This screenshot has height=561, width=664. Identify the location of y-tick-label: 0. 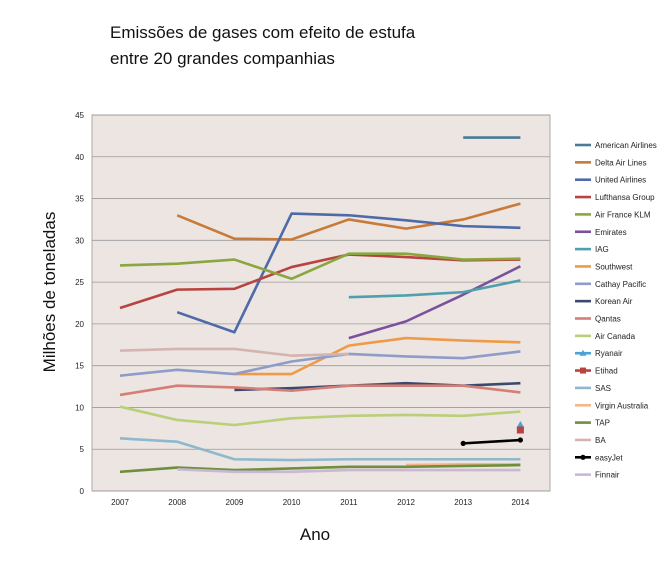
(82, 491).